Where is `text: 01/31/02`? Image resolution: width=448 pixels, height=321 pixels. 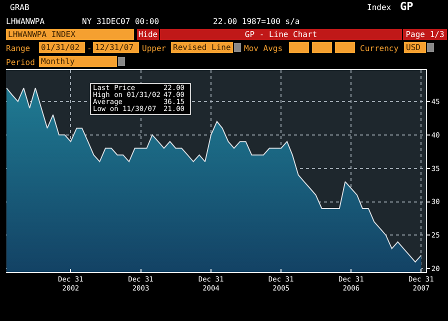 text: 01/31/02 is located at coordinates (62, 47).